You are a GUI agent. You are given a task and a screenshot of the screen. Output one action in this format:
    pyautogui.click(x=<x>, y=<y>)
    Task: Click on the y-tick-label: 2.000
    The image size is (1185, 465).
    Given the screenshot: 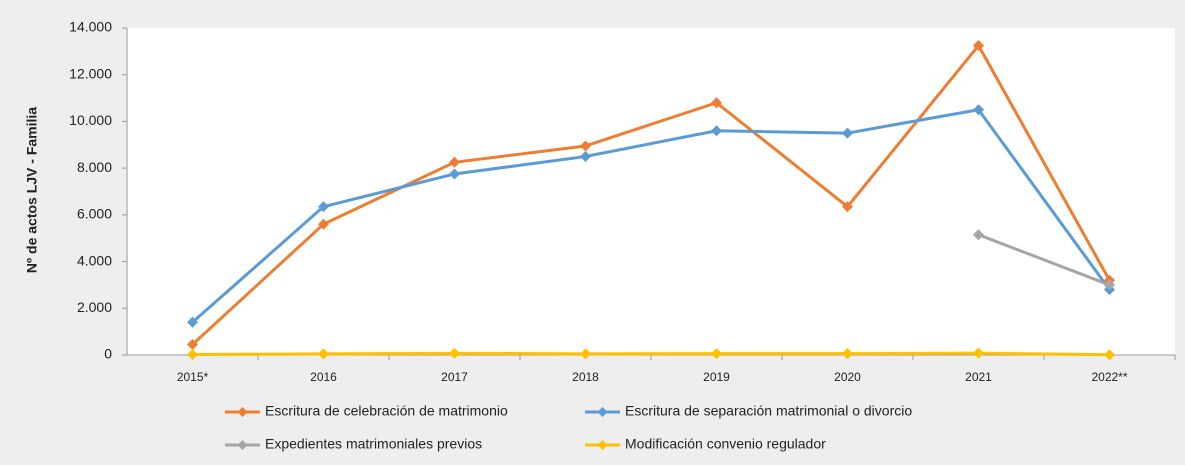 What is the action you would take?
    pyautogui.click(x=94, y=307)
    